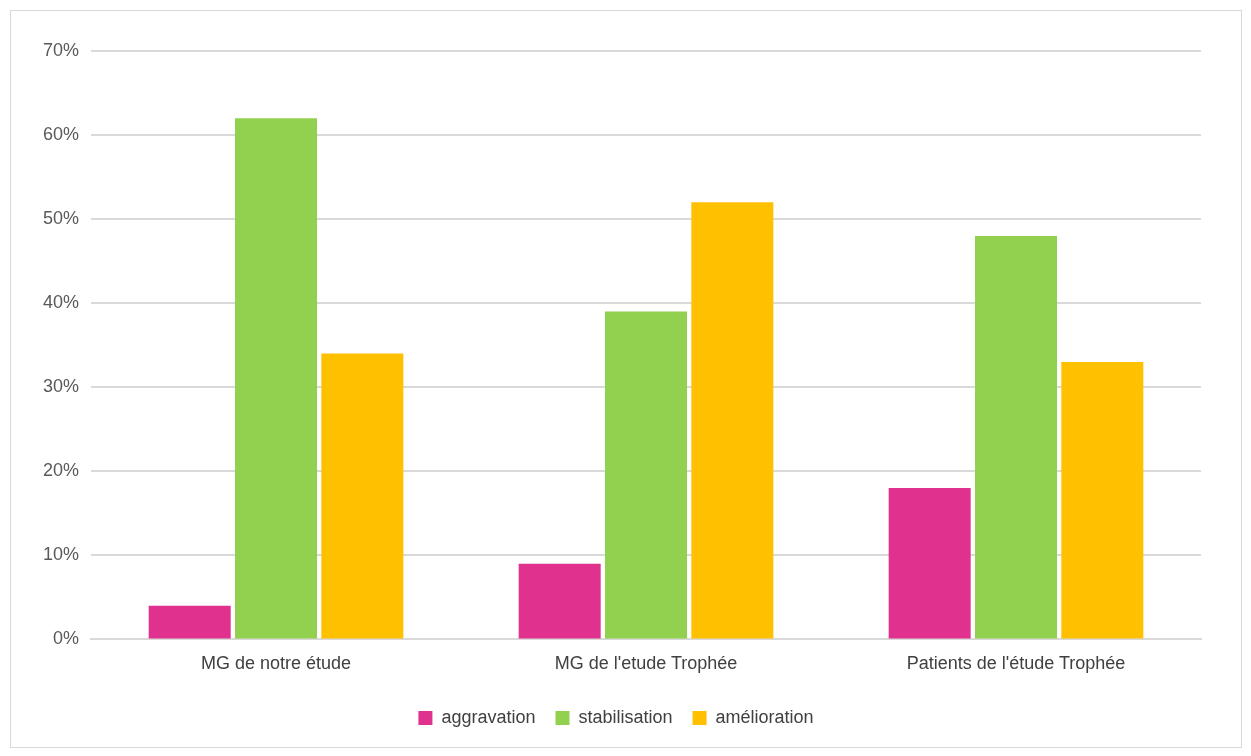  I want to click on y-tick-label: 0%, so click(66, 638).